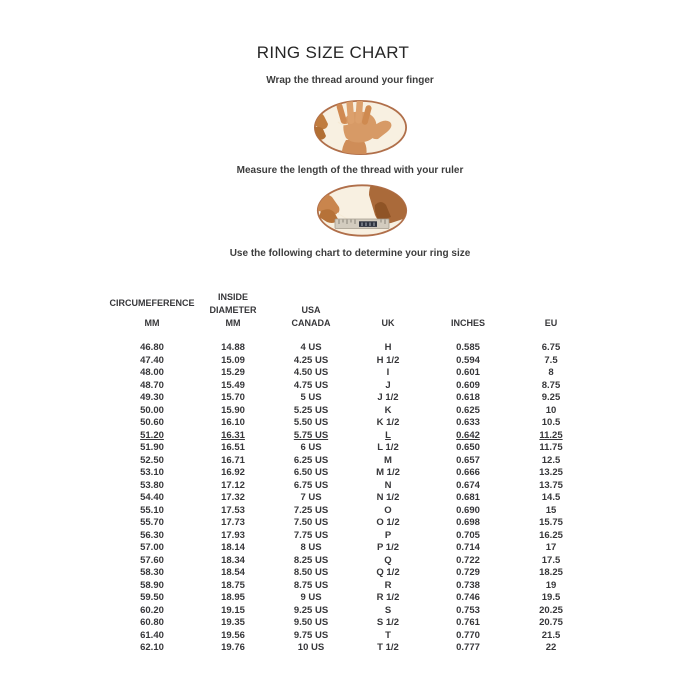  Describe the element at coordinates (233, 435) in the screenshot. I see `table-cell: 16.31` at that location.